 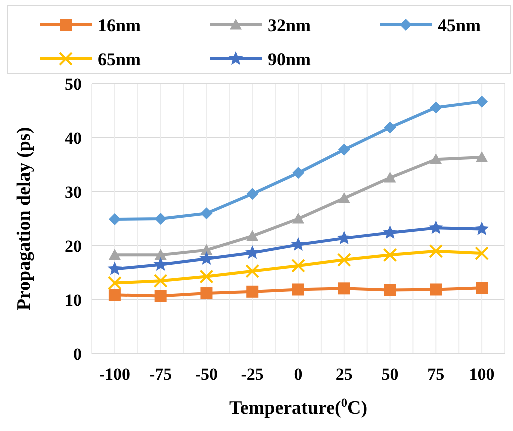 What do you see at coordinates (290, 25) in the screenshot?
I see `legend-label: 32nm` at bounding box center [290, 25].